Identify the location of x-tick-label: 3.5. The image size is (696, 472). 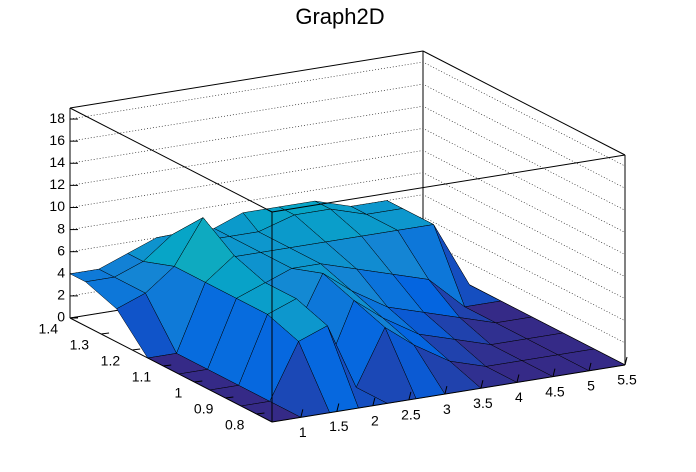
(483, 403).